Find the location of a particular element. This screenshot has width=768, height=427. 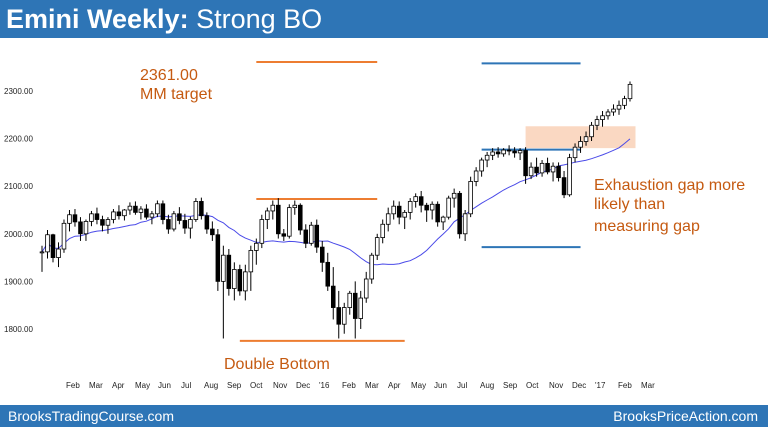

x-tick-label: Jul is located at coordinates (186, 385).